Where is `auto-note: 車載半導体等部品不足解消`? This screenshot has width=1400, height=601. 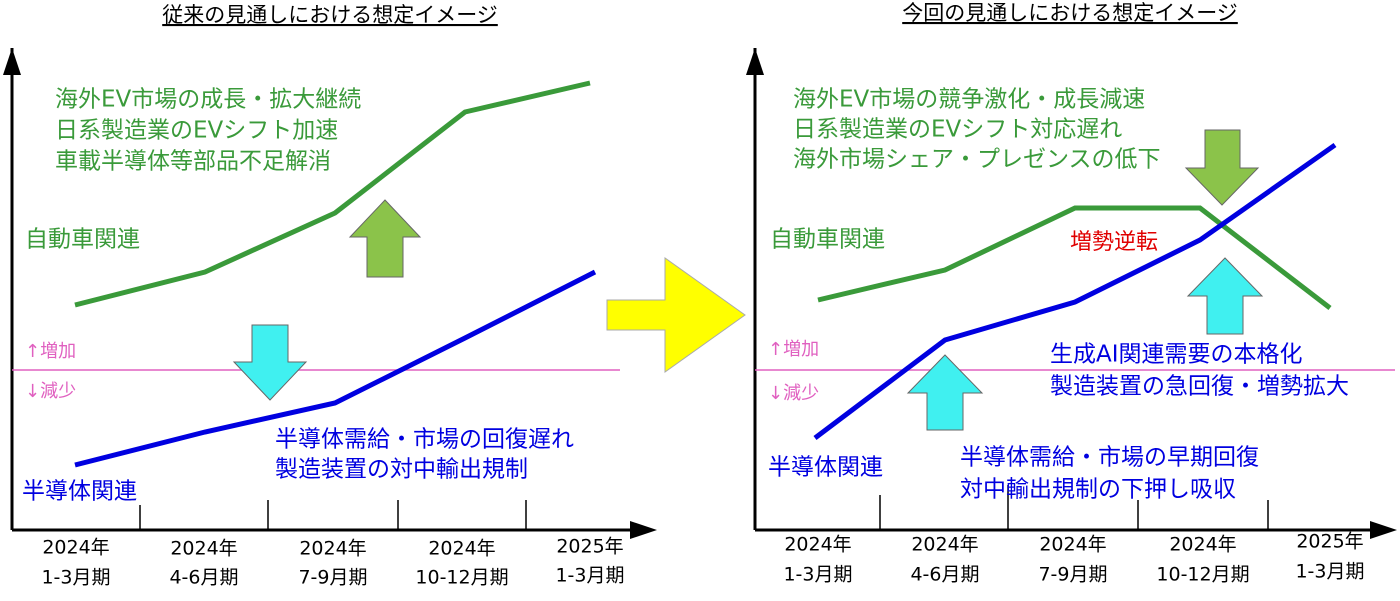
auto-note: 車載半導体等部品不足解消 is located at coordinates (193, 162).